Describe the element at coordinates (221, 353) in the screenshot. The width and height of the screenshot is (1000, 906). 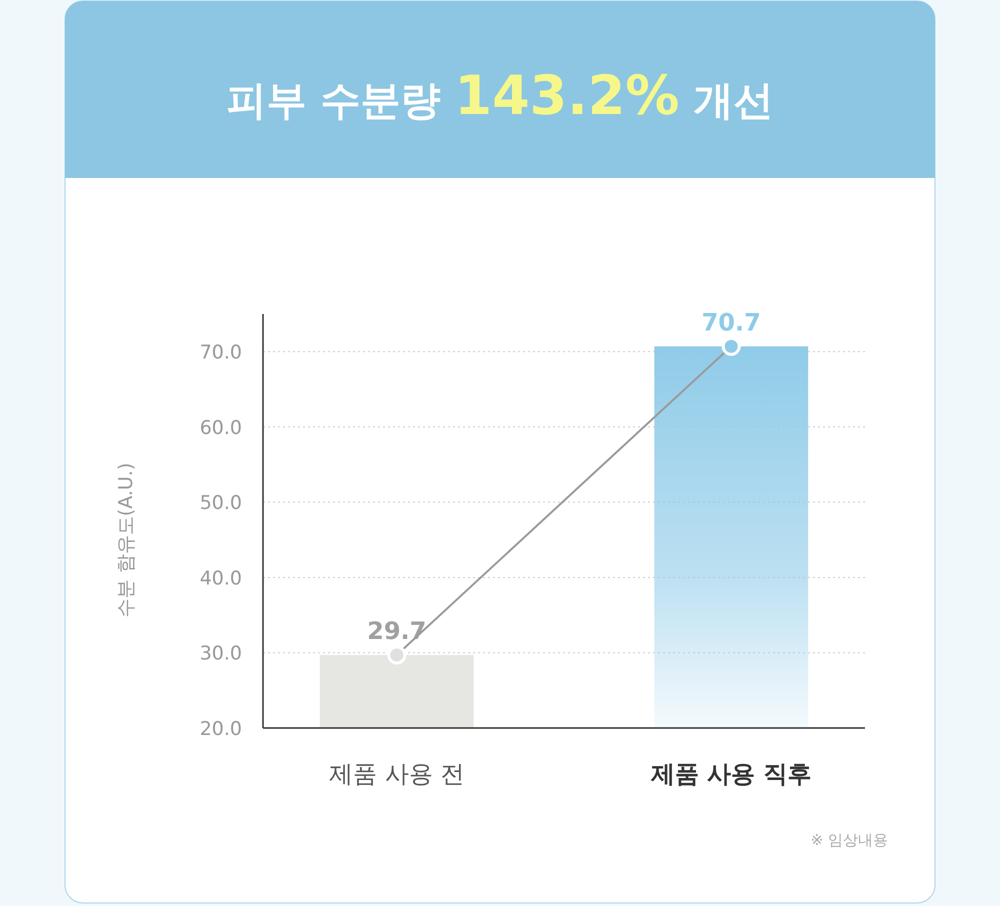
I see `y-tick-label: 70.0` at that location.